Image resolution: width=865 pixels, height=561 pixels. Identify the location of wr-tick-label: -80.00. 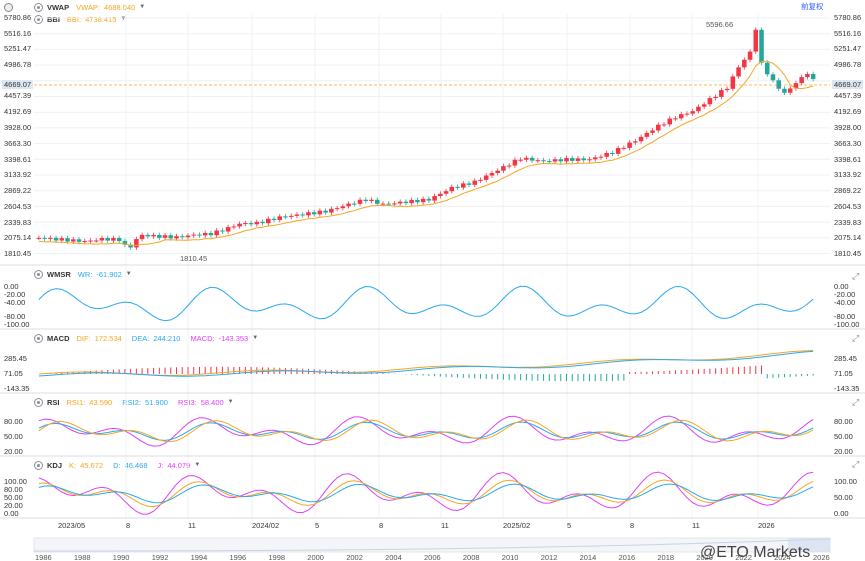
(15, 316).